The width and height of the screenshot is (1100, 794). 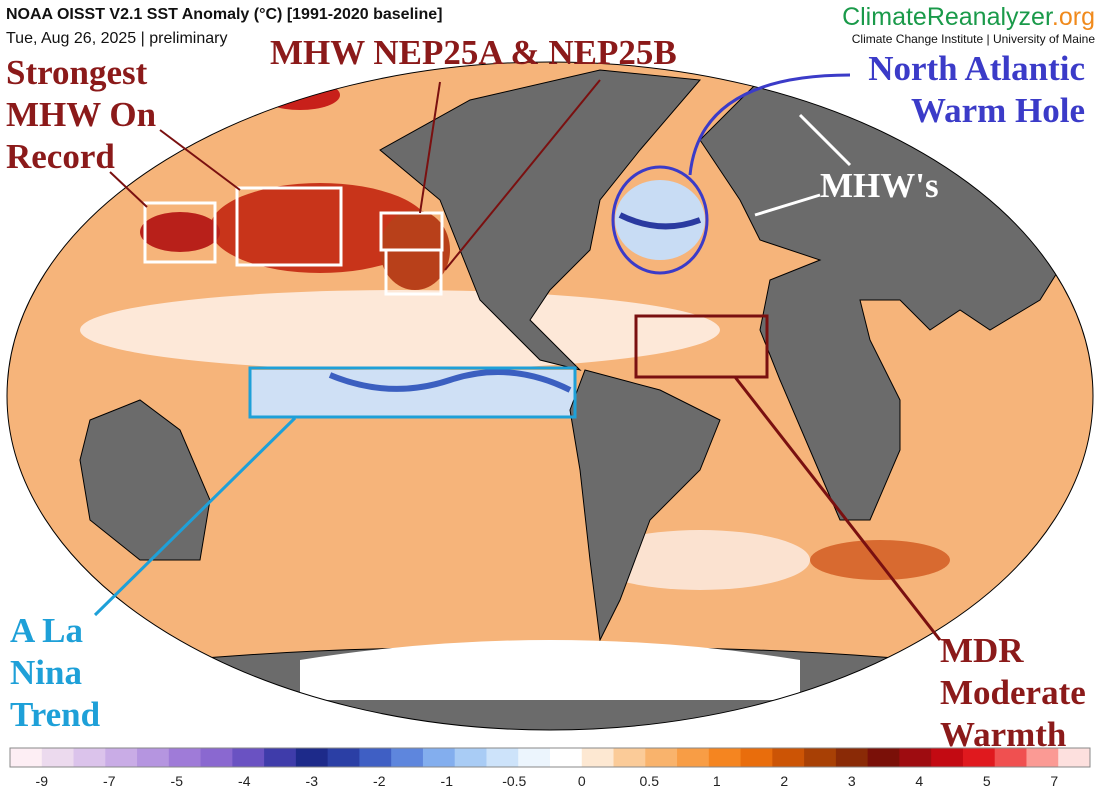 What do you see at coordinates (1073, 17) in the screenshot?
I see `brand-suffix: .org` at bounding box center [1073, 17].